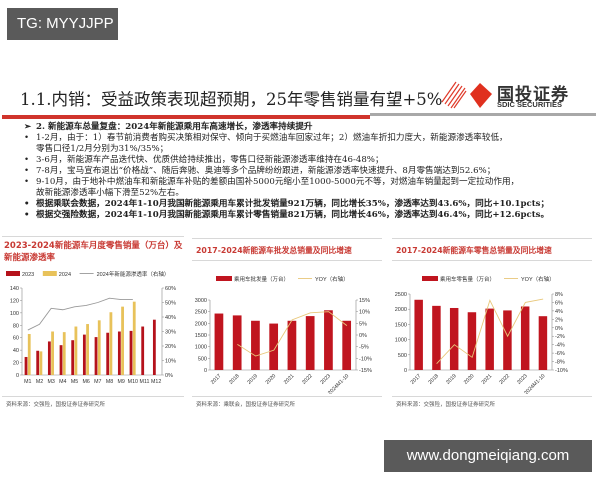 Image resolution: width=600 pixels, height=480 pixels. Describe the element at coordinates (307, 379) in the screenshot. I see `svg-text: 2022` at that location.